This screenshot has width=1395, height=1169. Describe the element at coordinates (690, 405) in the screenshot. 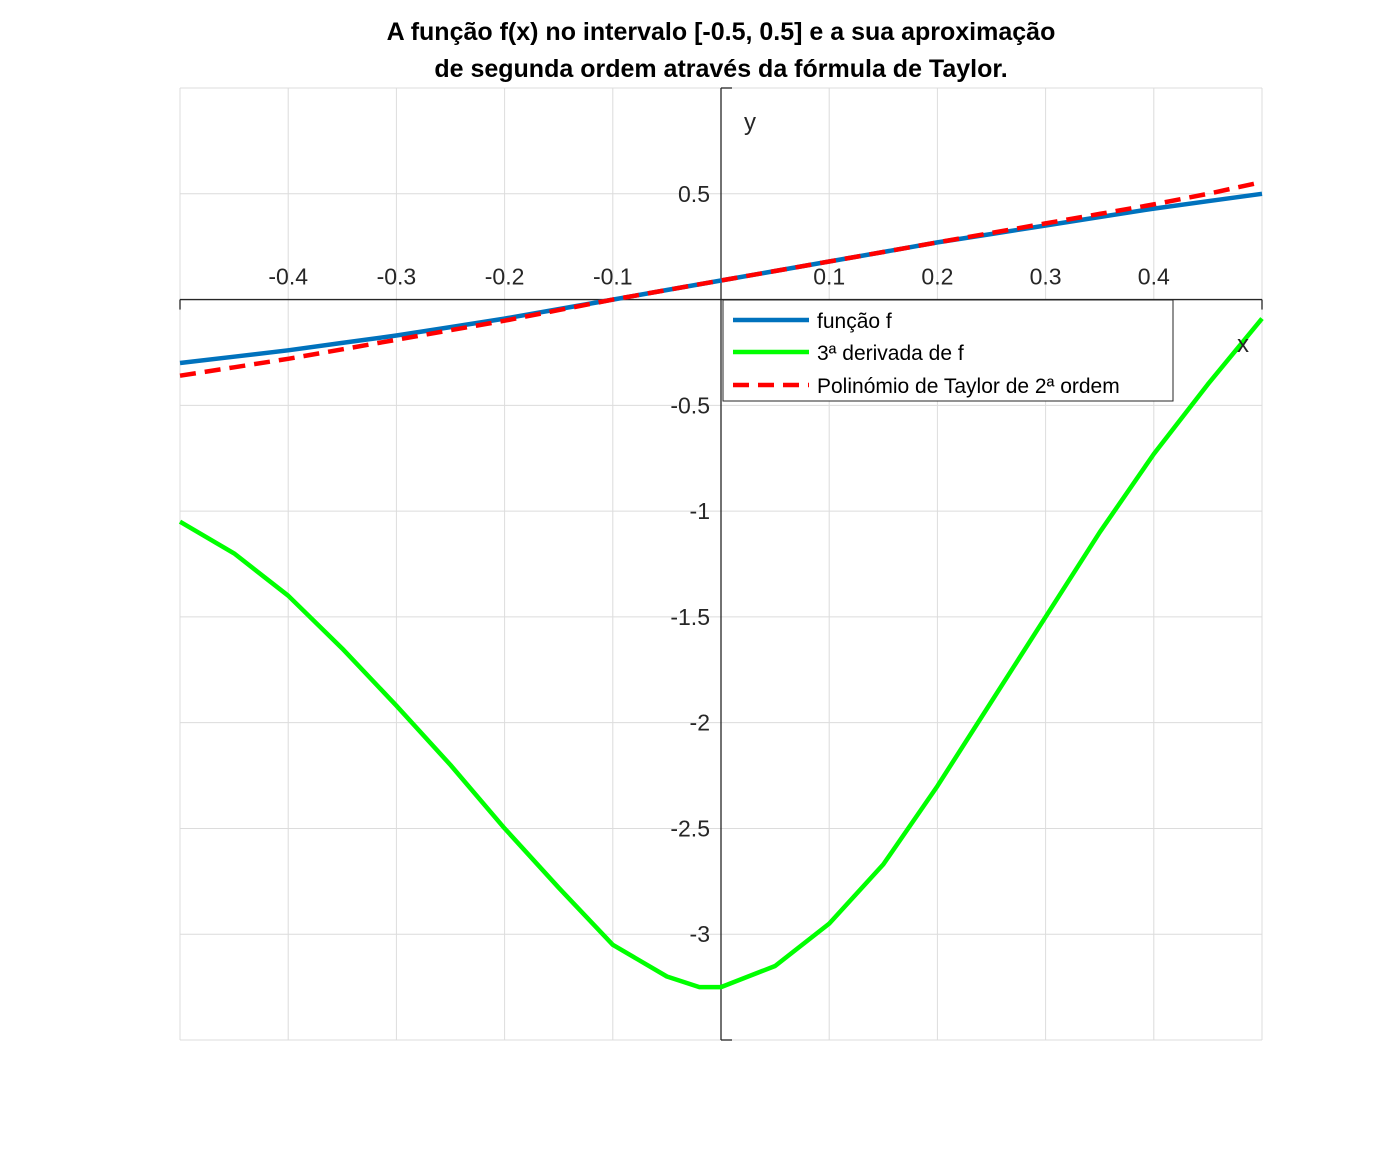

I see `y-tick-label: -0.5` at that location.